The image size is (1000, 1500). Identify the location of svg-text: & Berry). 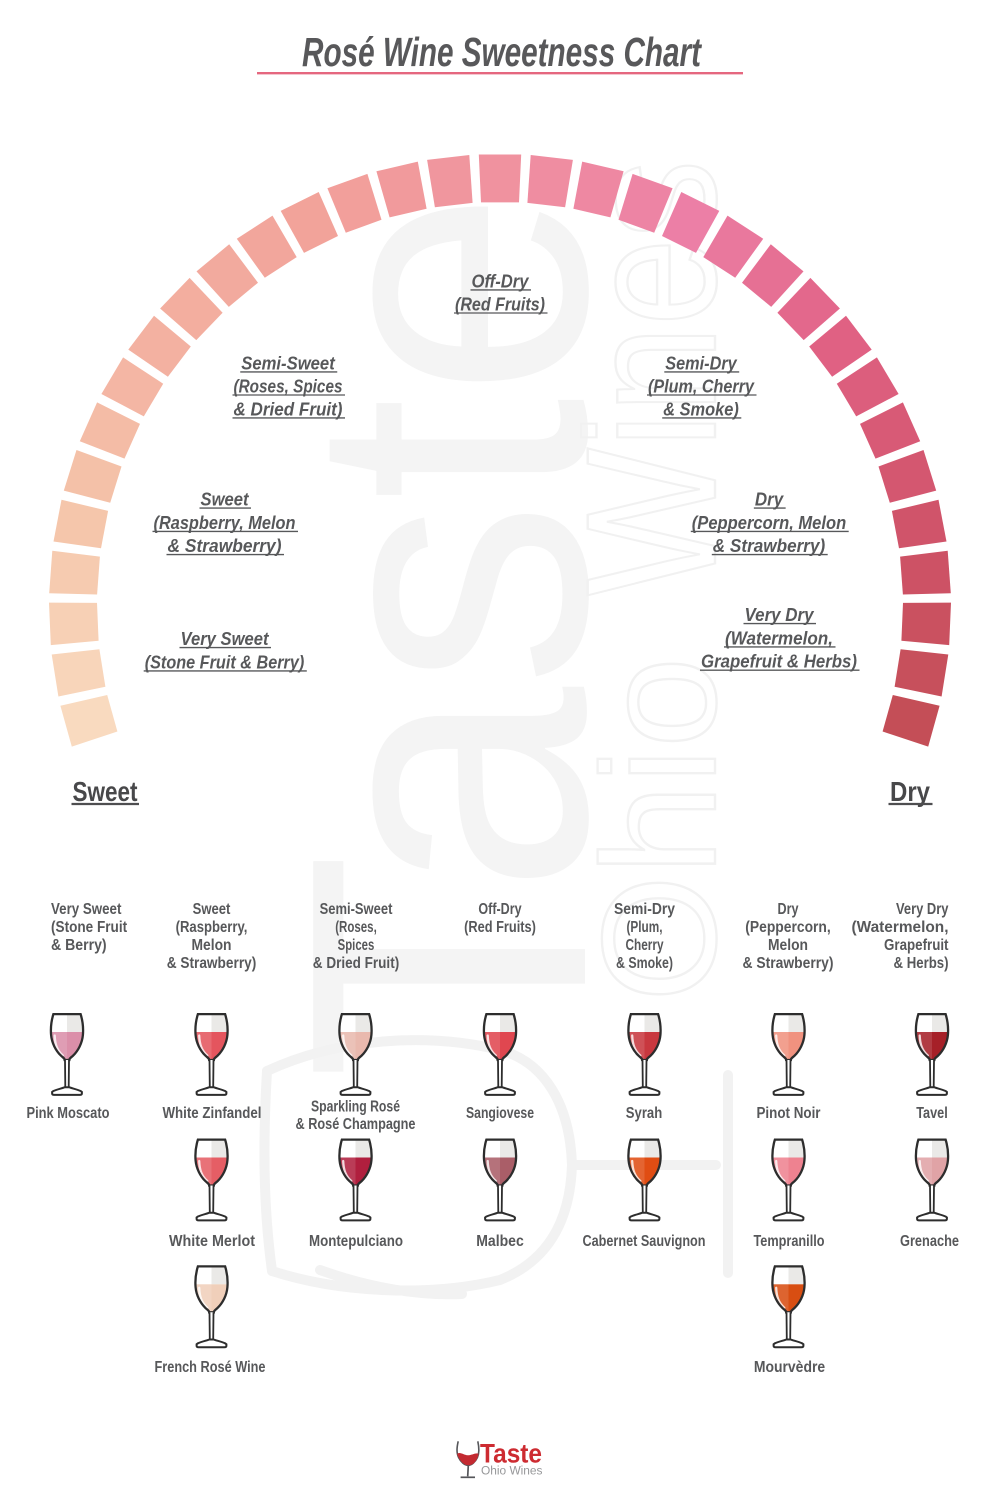
(79, 945).